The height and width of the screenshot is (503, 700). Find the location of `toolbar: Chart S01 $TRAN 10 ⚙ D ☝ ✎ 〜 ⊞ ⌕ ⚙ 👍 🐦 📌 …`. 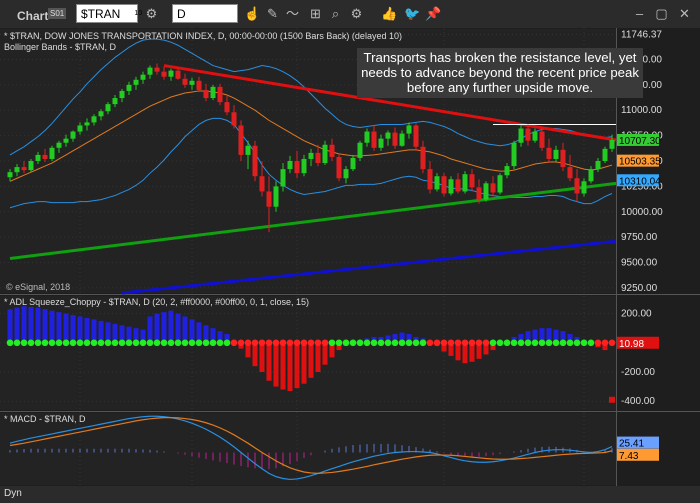

toolbar: Chart S01 $TRAN 10 ⚙ D ☝ ✎ 〜 ⊞ ⌕ ⚙ 👍 🐦 📌 … is located at coordinates (350, 14).